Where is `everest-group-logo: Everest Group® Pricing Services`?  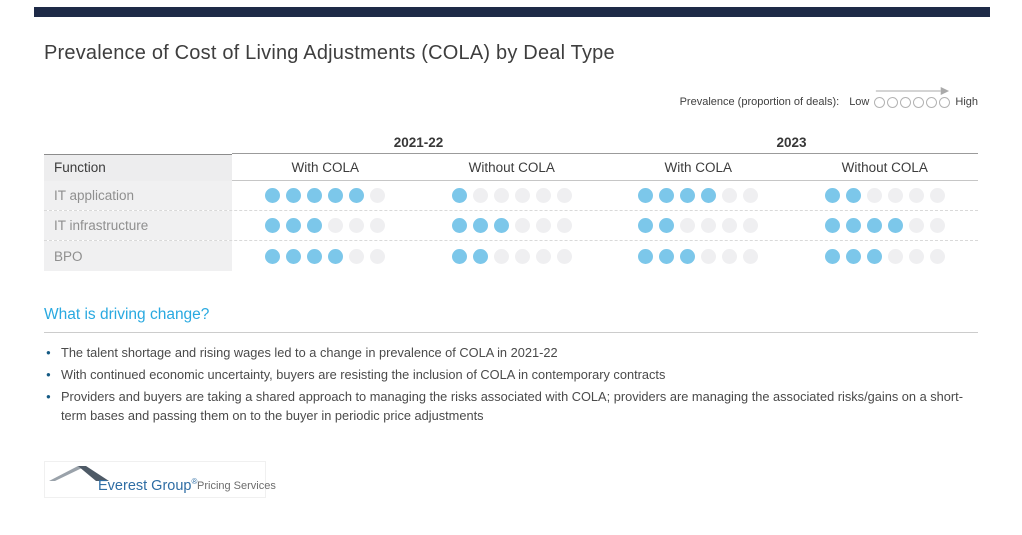 everest-group-logo: Everest Group® Pricing Services is located at coordinates (160, 479).